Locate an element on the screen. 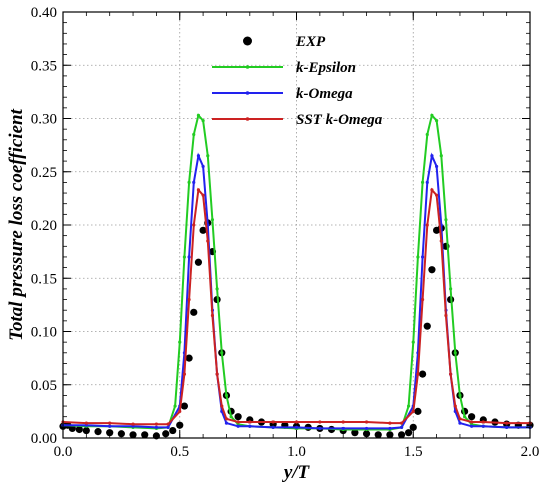 This screenshot has width=550, height=487. legend-marker is located at coordinates (247, 67).